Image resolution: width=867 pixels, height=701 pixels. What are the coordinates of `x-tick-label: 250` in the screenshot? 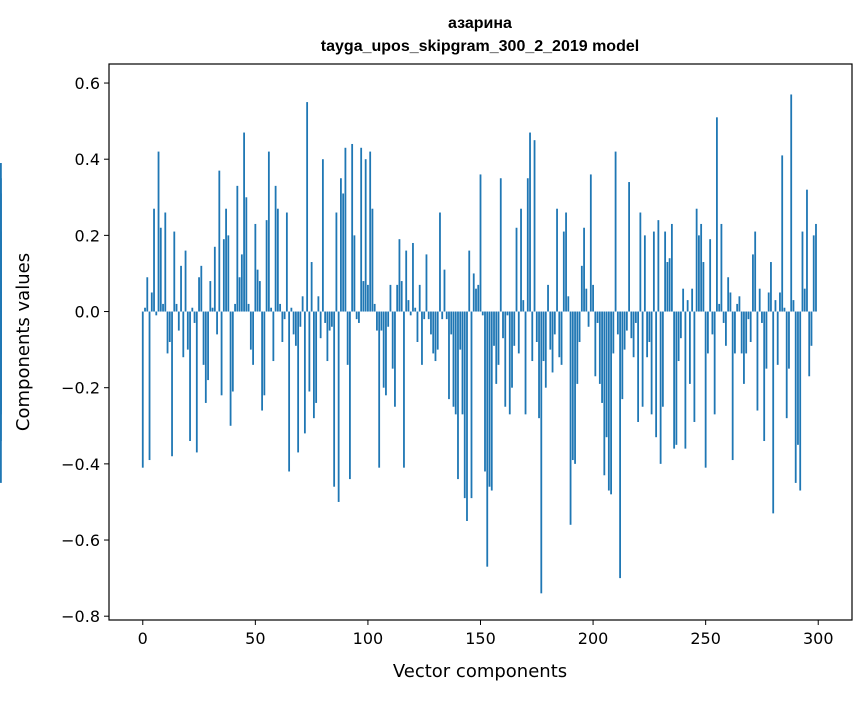 It's located at (705, 638).